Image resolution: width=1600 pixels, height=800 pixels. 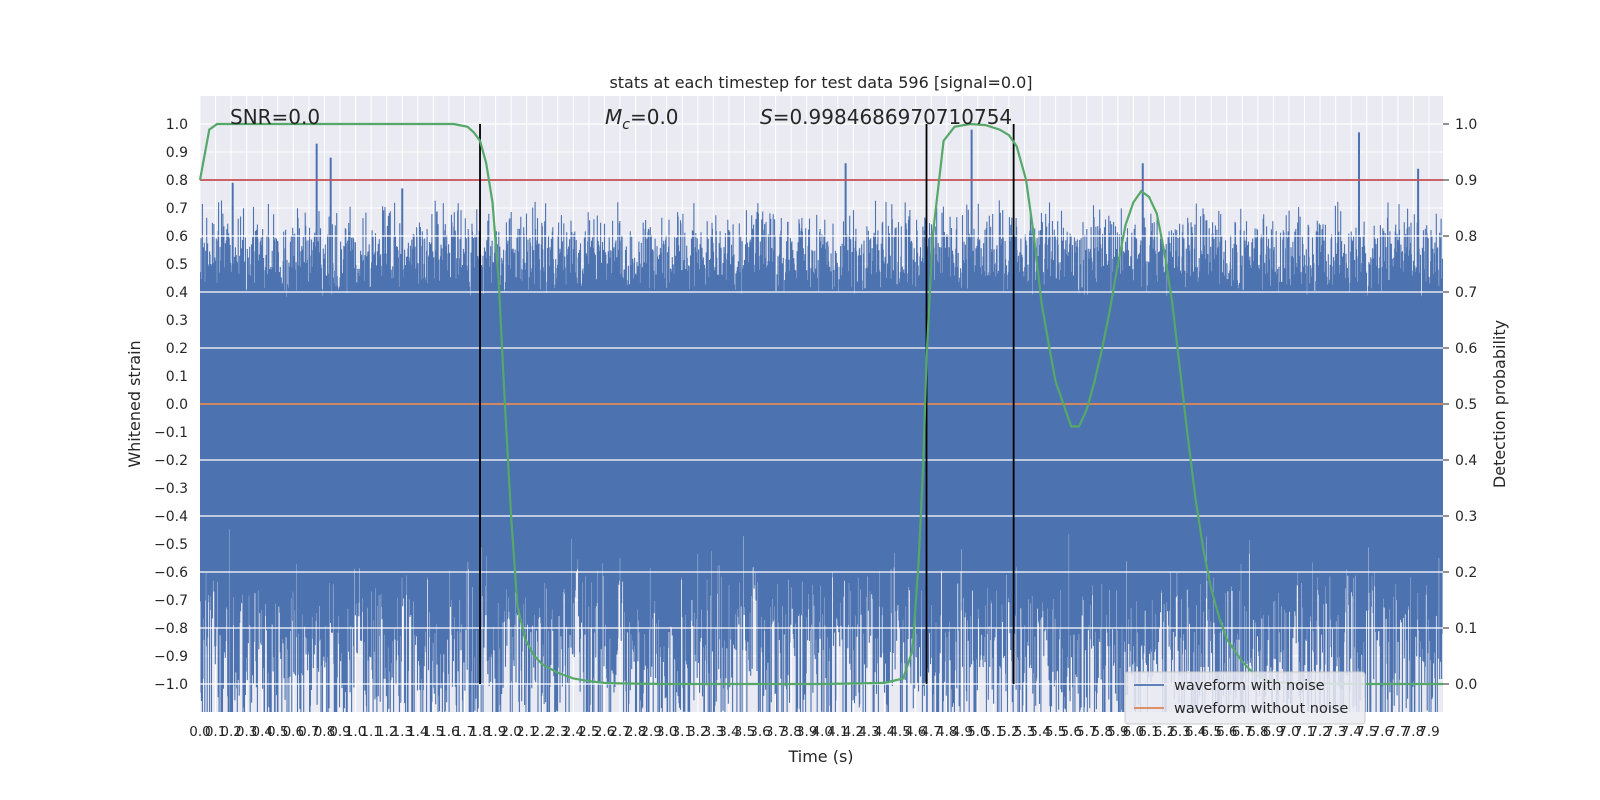 I want to click on x-tick-label: 0.4, so click(x=261, y=732).